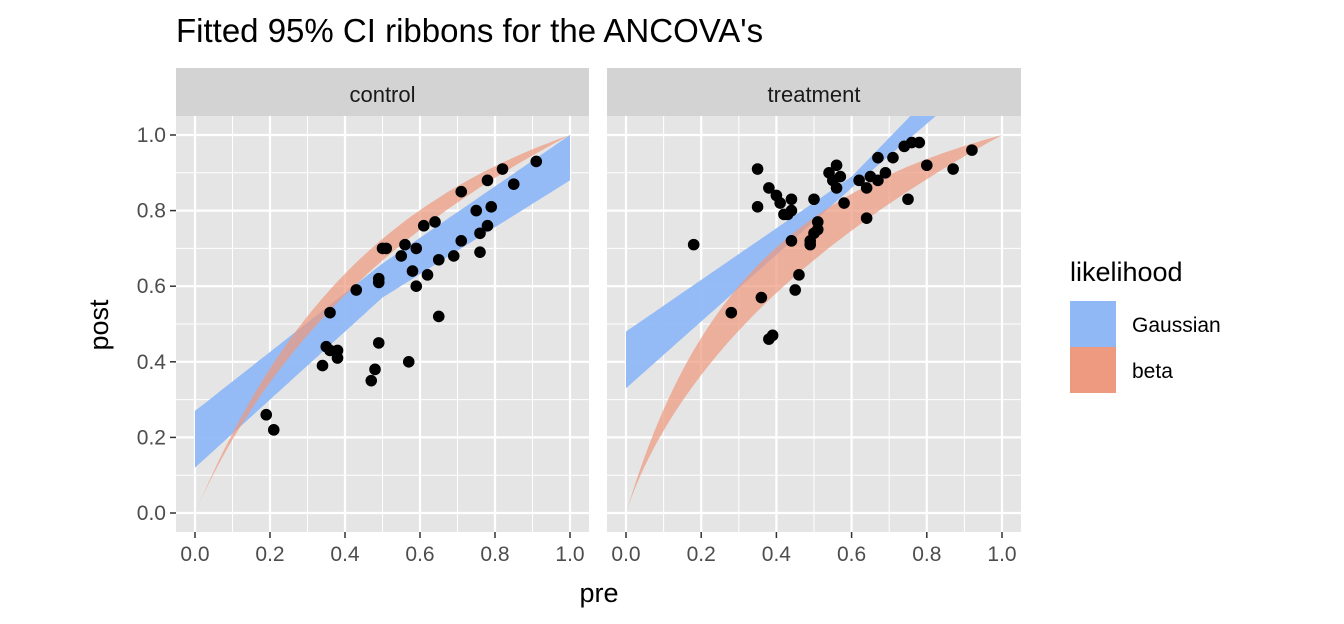 Image resolution: width=1344 pixels, height=624 pixels. I want to click on y-tick-label: 0.4, so click(152, 362).